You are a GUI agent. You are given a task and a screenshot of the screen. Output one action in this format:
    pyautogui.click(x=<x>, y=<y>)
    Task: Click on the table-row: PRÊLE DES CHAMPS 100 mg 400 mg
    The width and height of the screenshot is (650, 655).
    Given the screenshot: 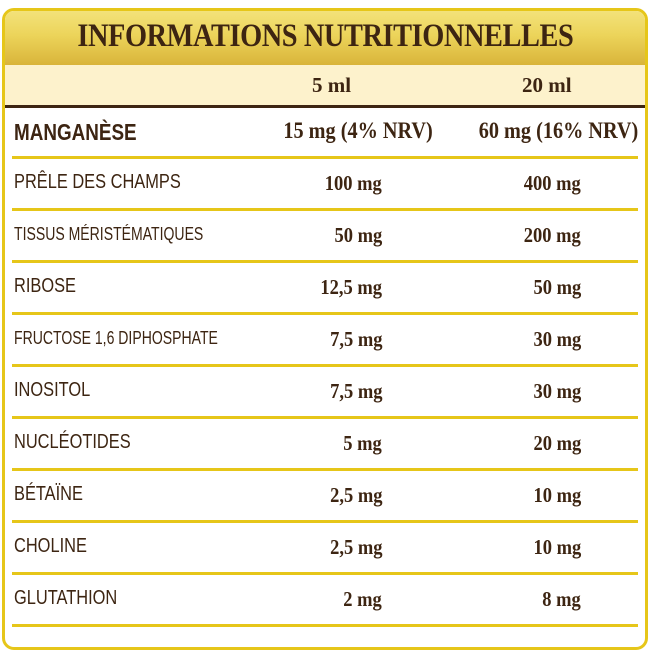 What is the action you would take?
    pyautogui.click(x=325, y=185)
    